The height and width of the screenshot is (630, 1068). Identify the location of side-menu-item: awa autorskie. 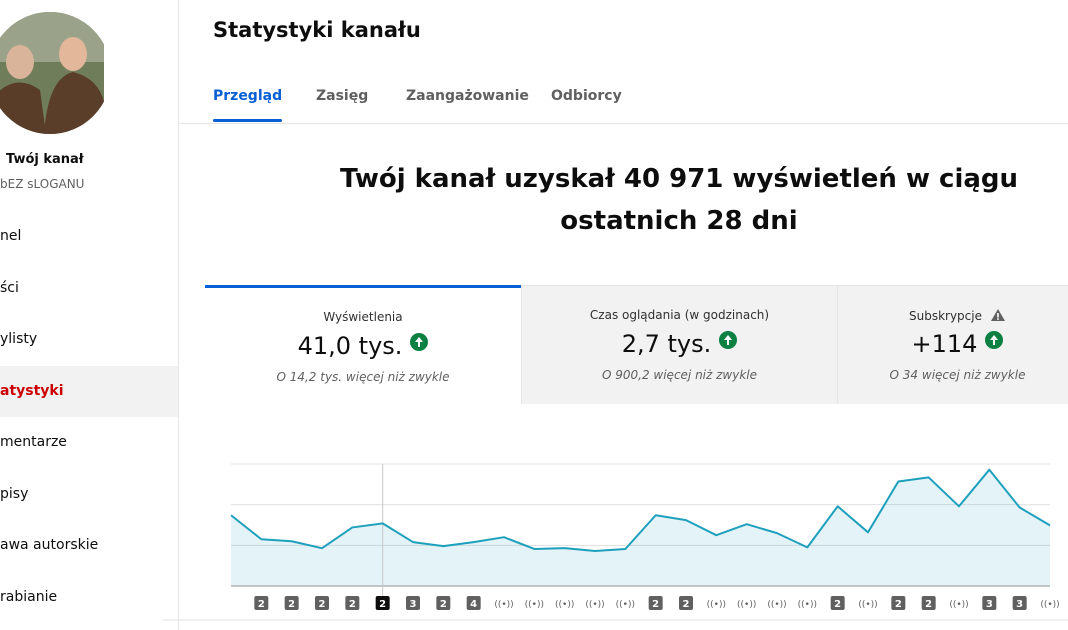
(49, 545).